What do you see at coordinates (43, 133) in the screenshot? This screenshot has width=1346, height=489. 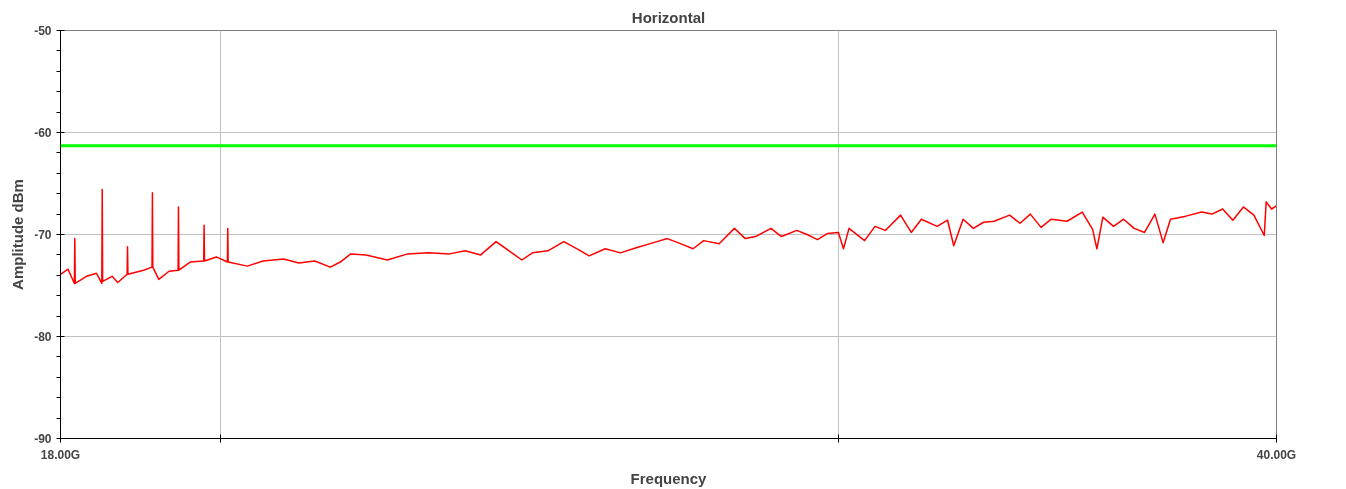 I see `y-tick-label: -60` at bounding box center [43, 133].